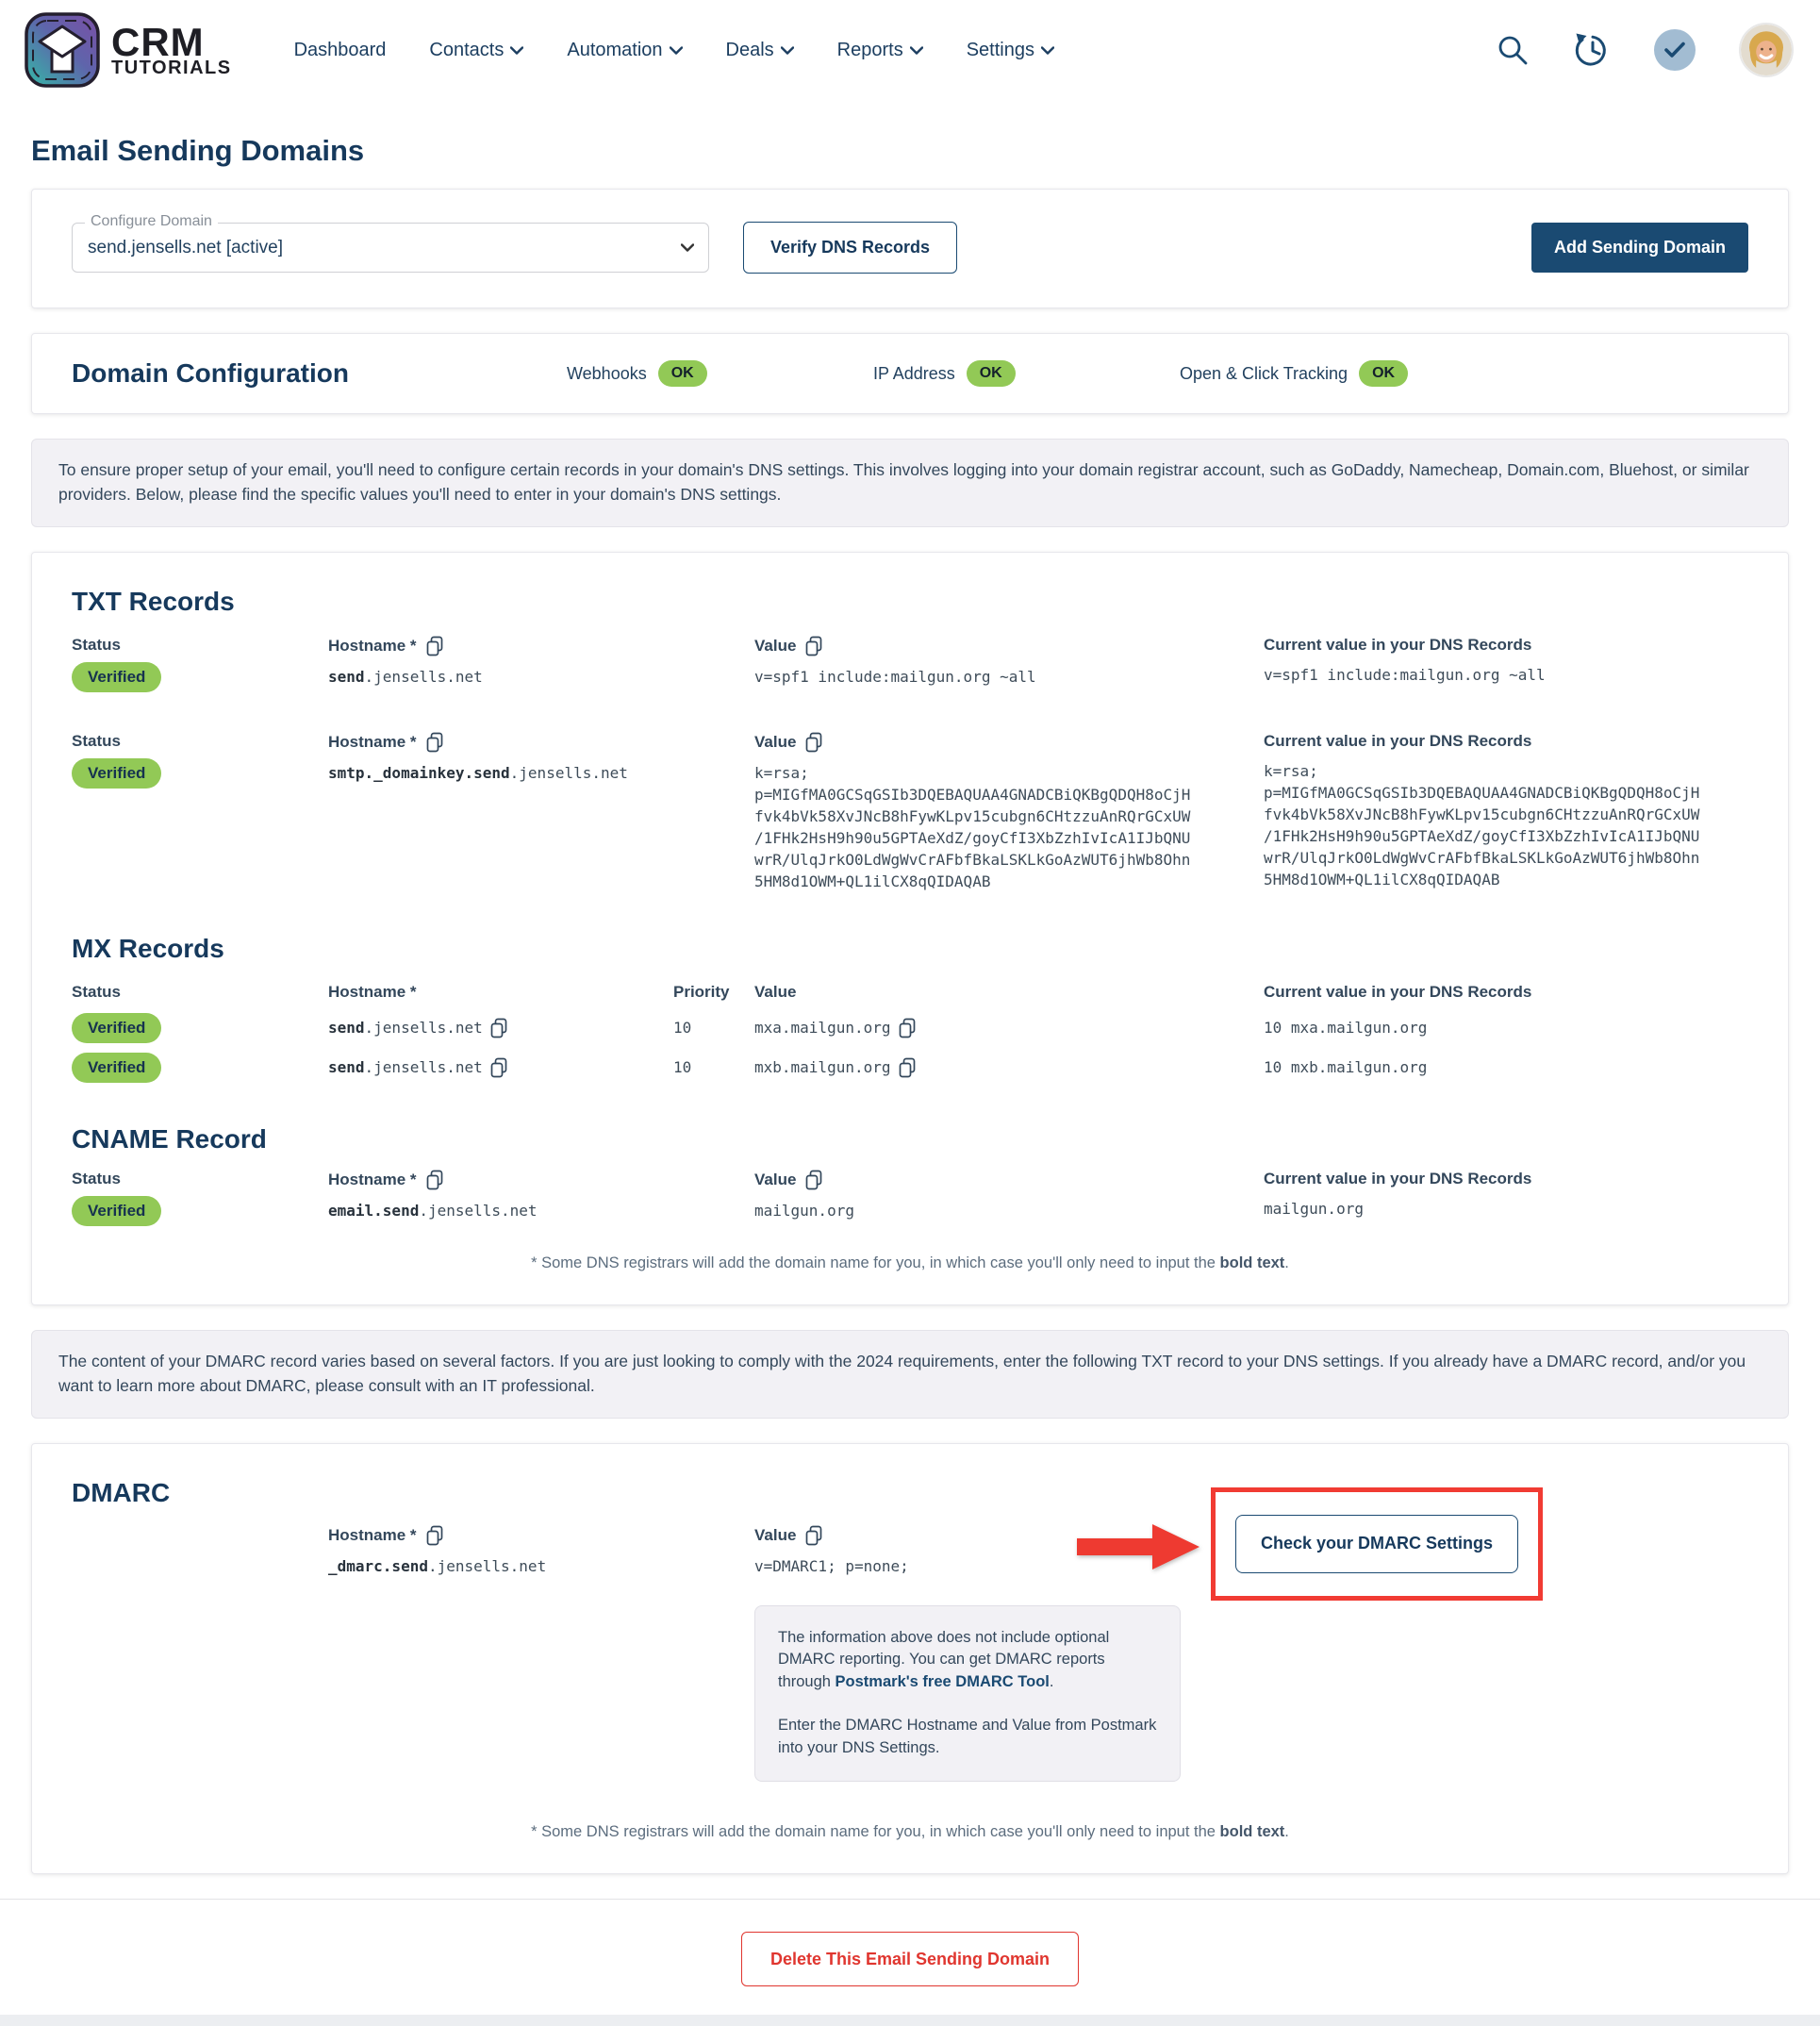  Describe the element at coordinates (1264, 373) in the screenshot. I see `open-click-tracking-label: Open & Click Tracking` at that location.